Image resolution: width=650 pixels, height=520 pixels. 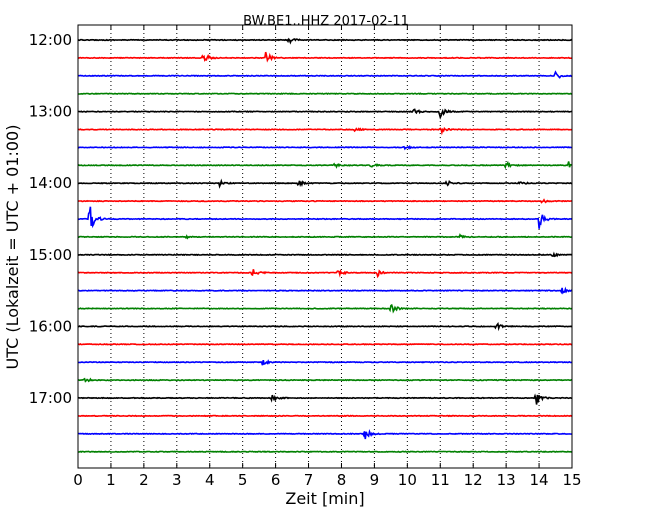 What do you see at coordinates (50, 183) in the screenshot?
I see `y-tick-label: 14:00` at bounding box center [50, 183].